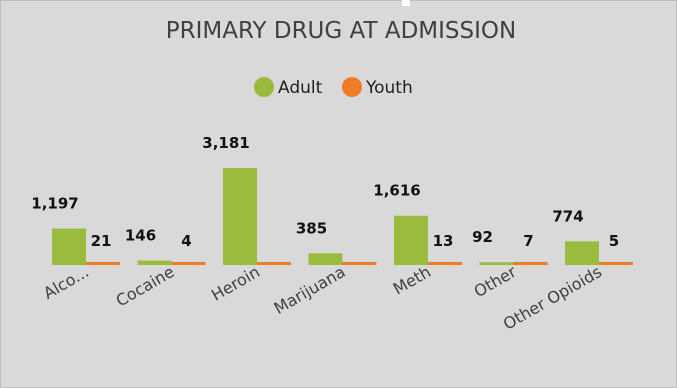  Describe the element at coordinates (495, 281) in the screenshot. I see `x-tick-other: Other` at that location.